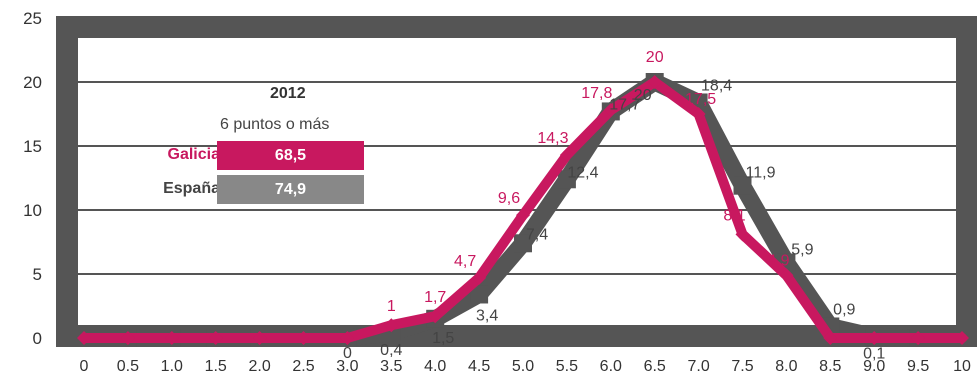 The height and width of the screenshot is (377, 977). What do you see at coordinates (761, 173) in the screenshot?
I see `data-label-espana: 11,9` at bounding box center [761, 173].